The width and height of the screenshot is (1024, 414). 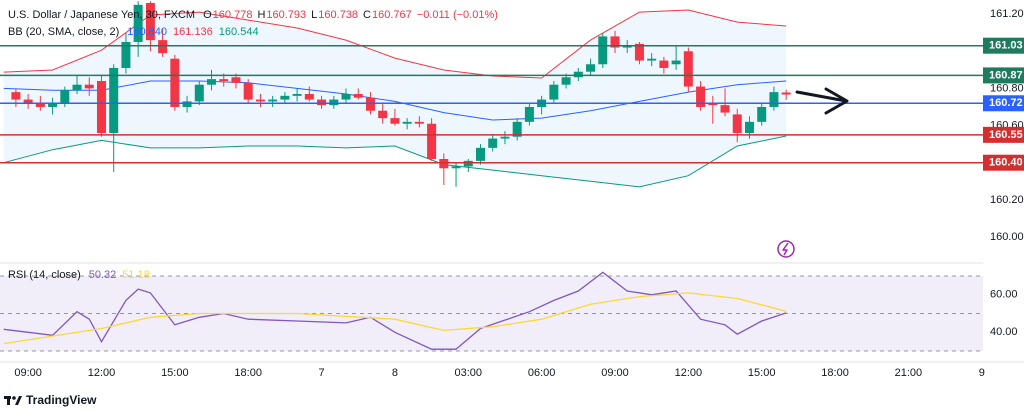 What do you see at coordinates (233, 15) in the screenshot?
I see `ohlc-value: 160.778` at bounding box center [233, 15].